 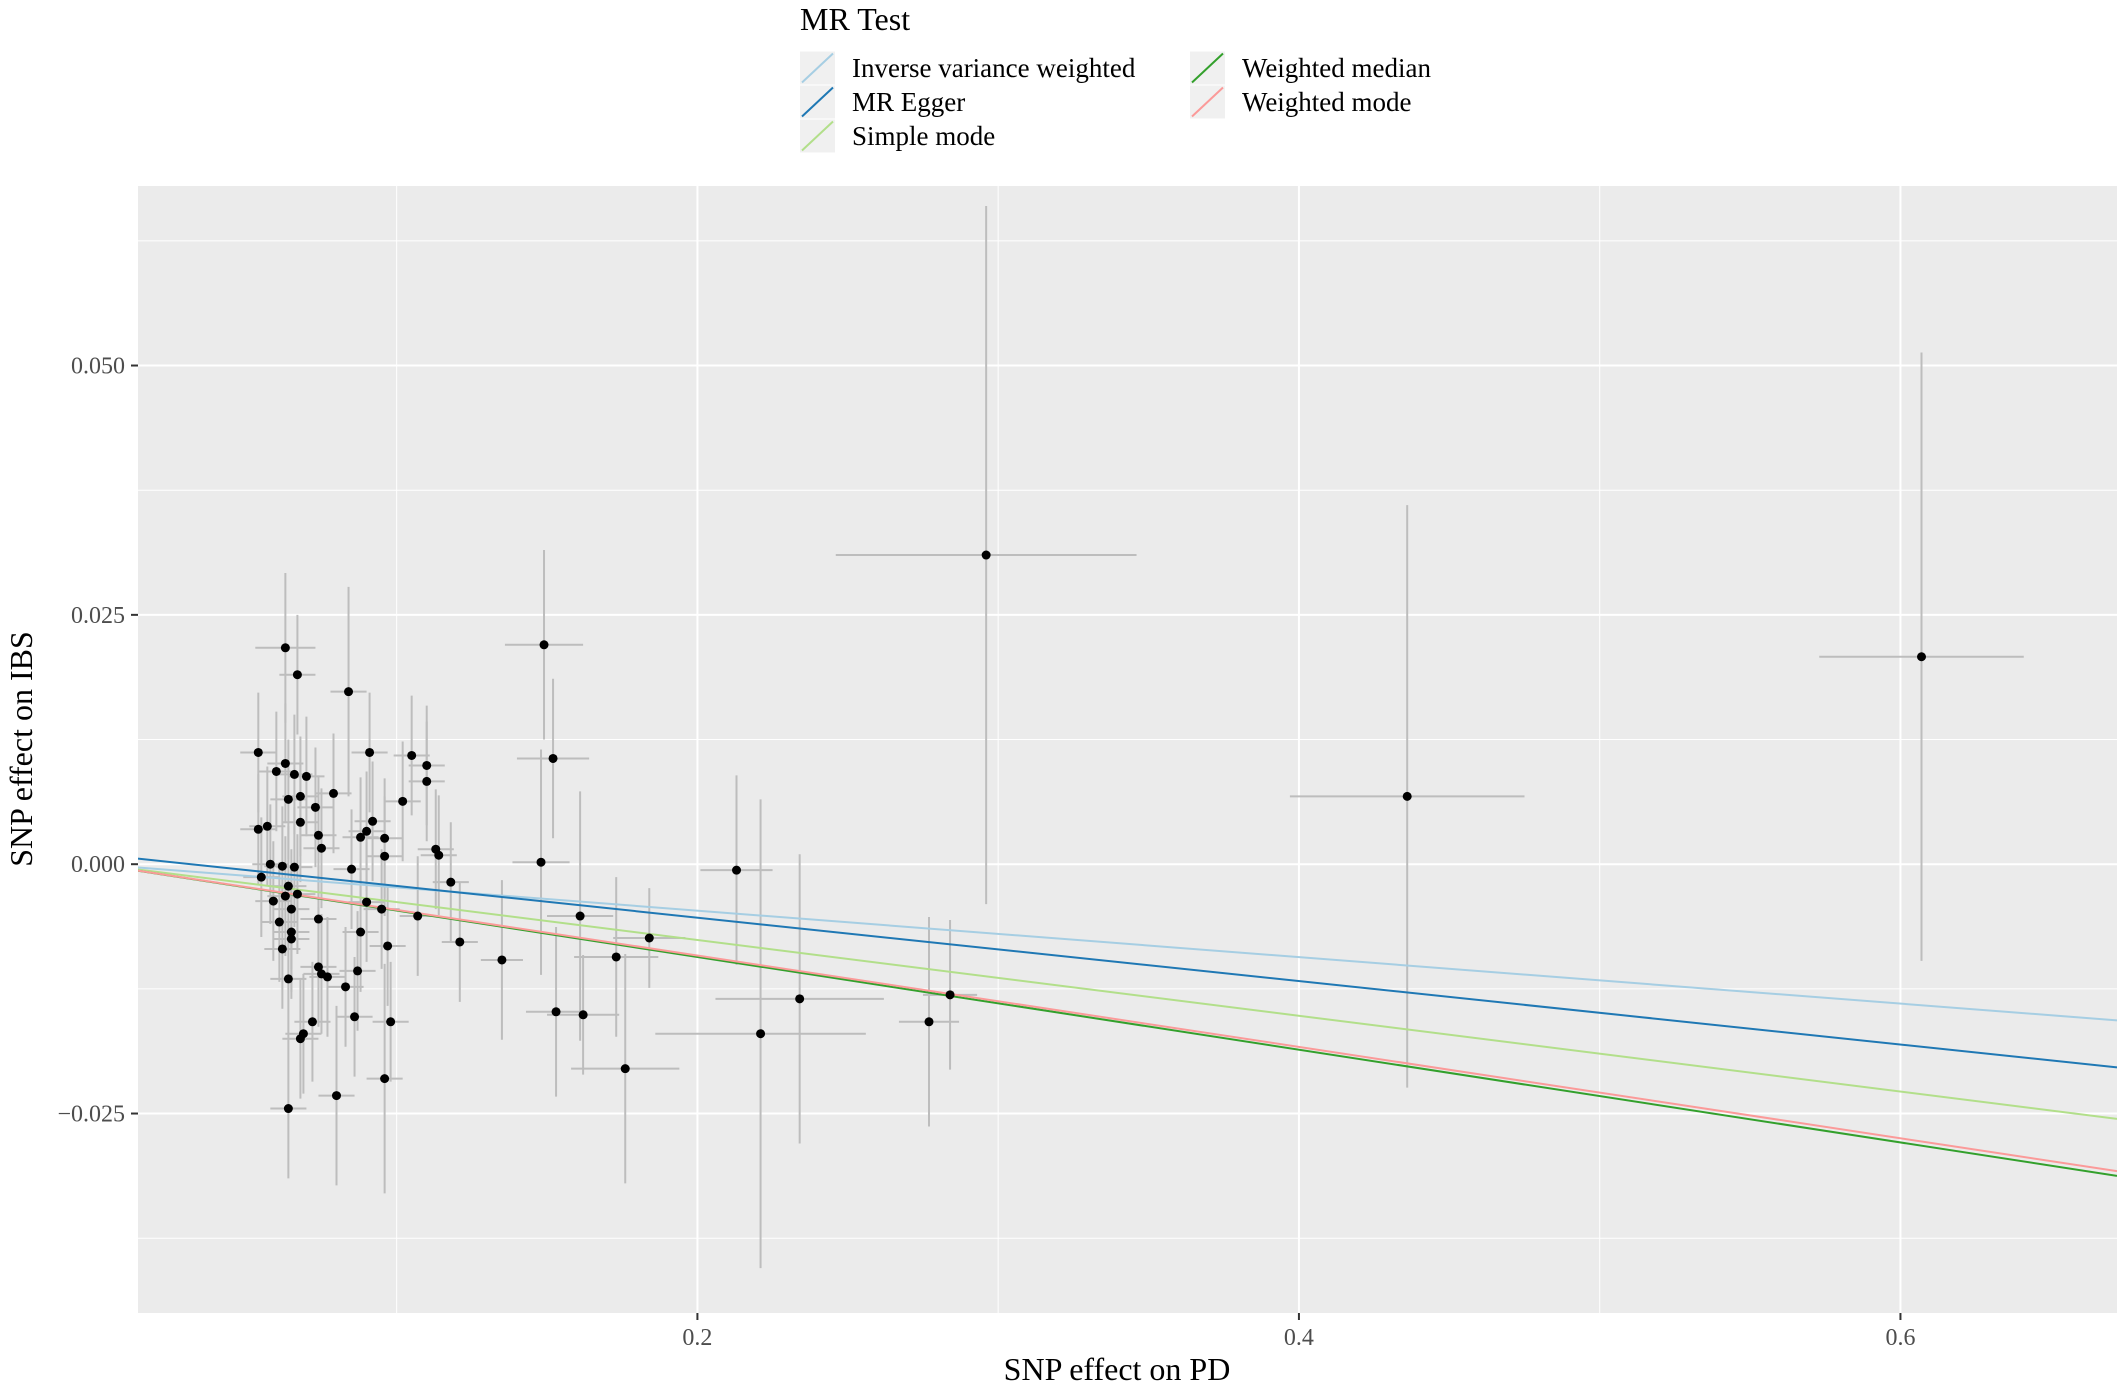 I want to click on y-tick-label: 0.000, so click(x=98, y=865).